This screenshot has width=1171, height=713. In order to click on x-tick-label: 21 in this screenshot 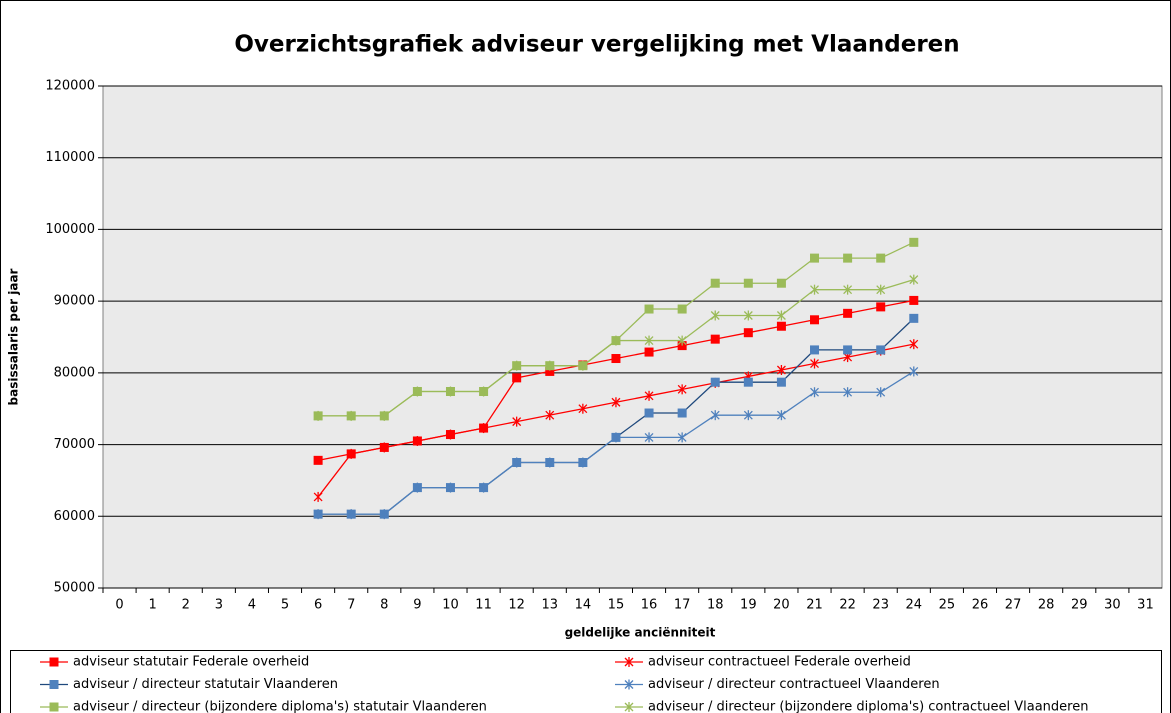, I will do `click(814, 605)`.